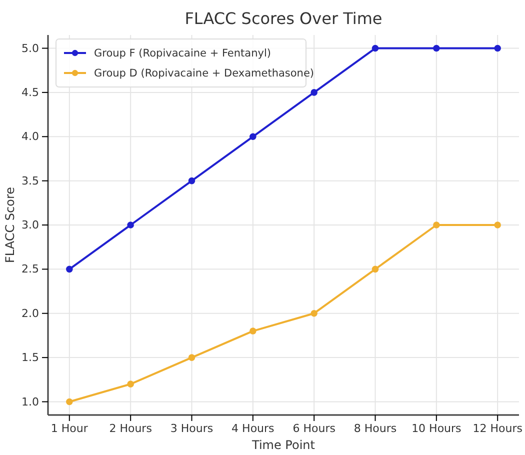 This screenshot has width=525, height=455. I want to click on x-tick-label: 6 Hours, so click(314, 428).